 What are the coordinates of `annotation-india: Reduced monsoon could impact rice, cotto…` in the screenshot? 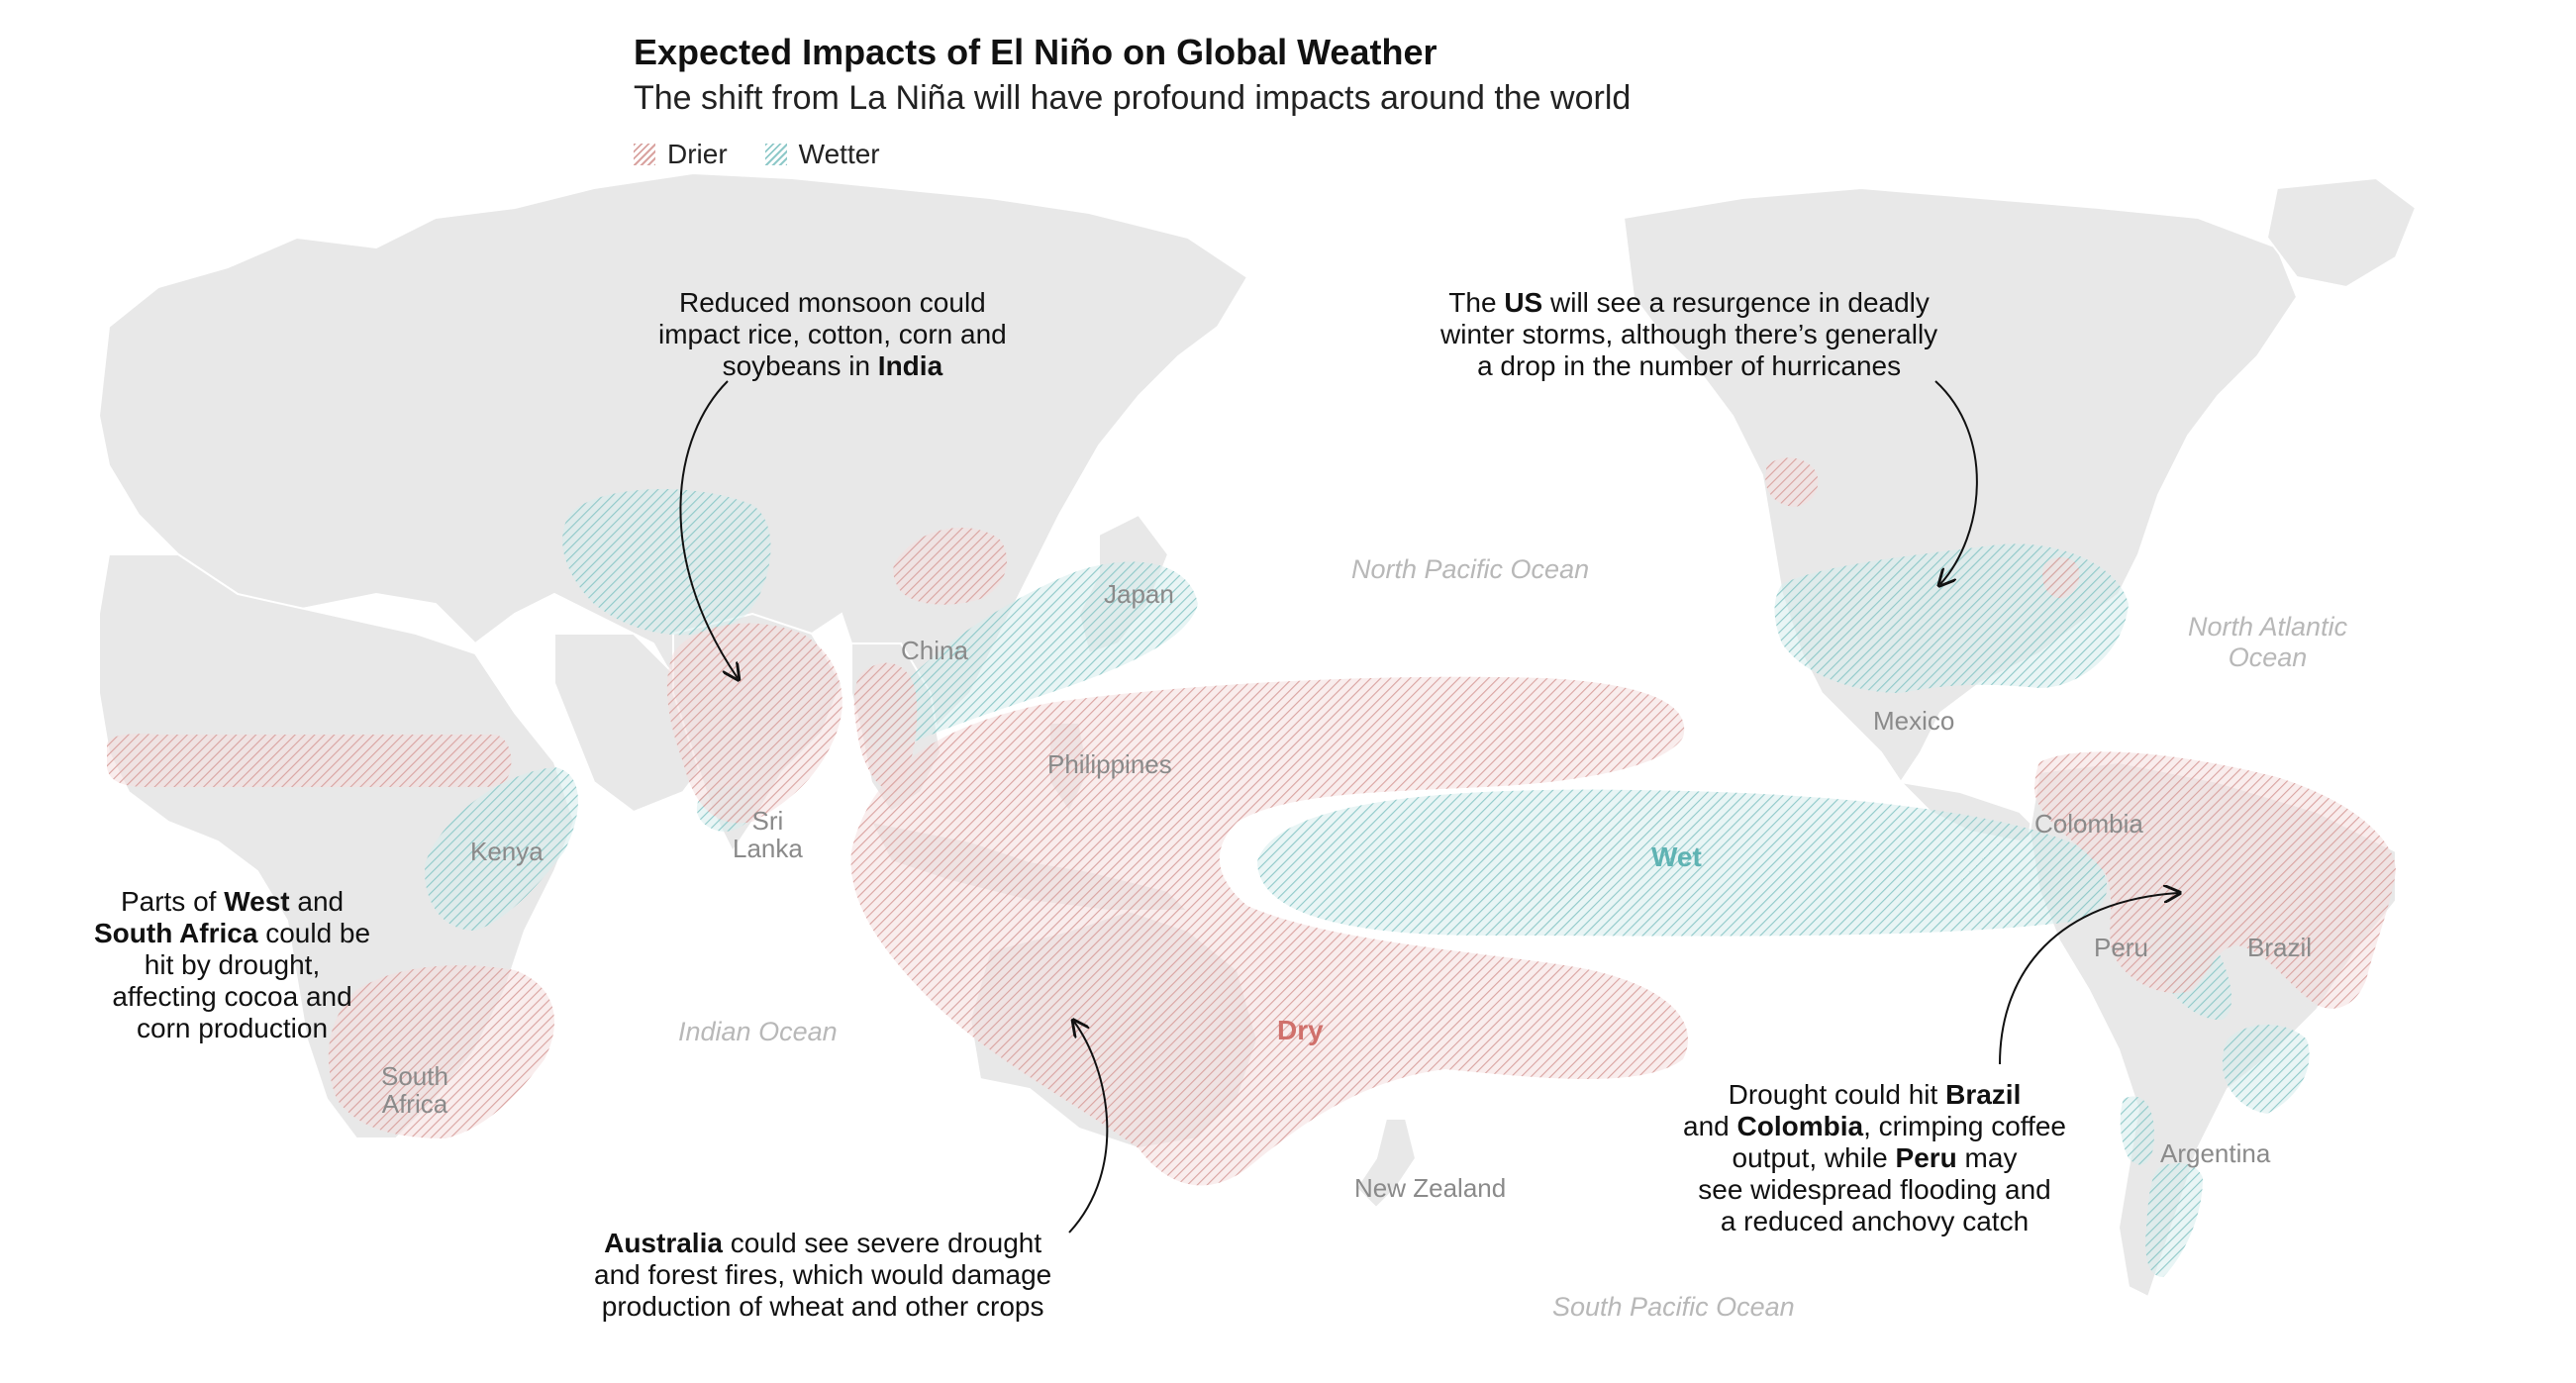 It's located at (833, 334).